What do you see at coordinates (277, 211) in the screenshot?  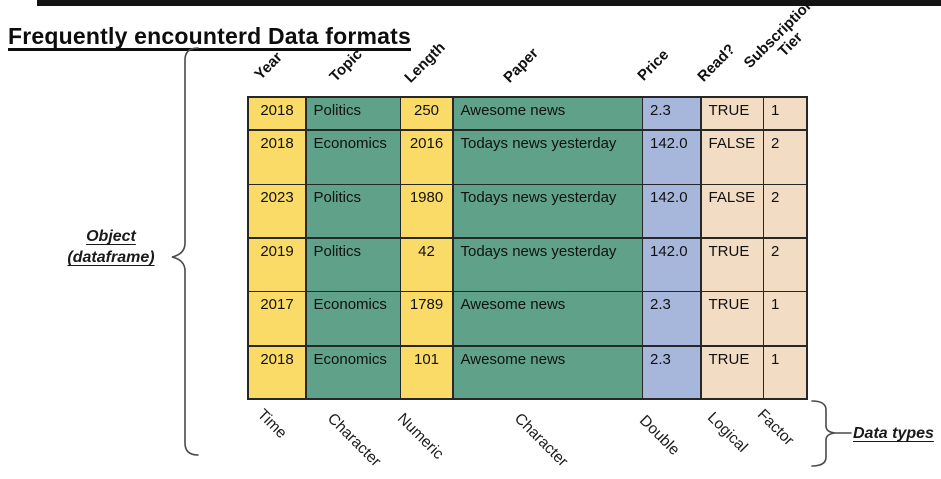 I see `cell-r3-year: 2023` at bounding box center [277, 211].